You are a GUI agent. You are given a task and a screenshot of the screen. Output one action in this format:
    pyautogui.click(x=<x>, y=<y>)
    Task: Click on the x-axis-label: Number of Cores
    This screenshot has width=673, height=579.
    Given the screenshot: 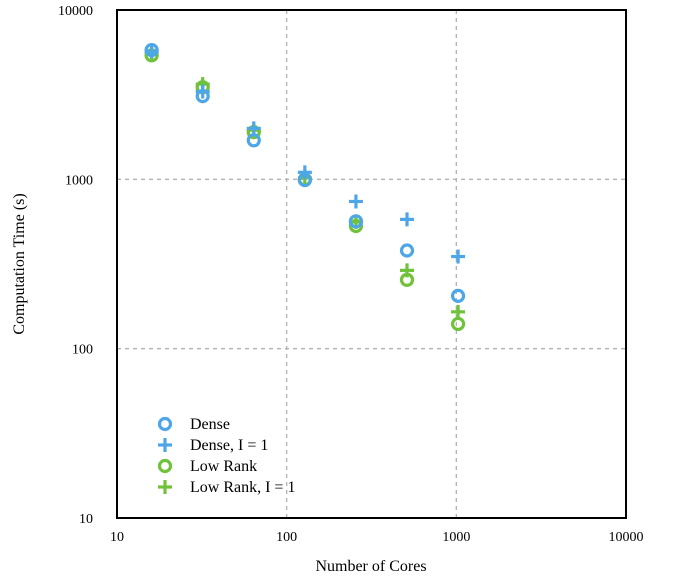 What is the action you would take?
    pyautogui.click(x=370, y=566)
    